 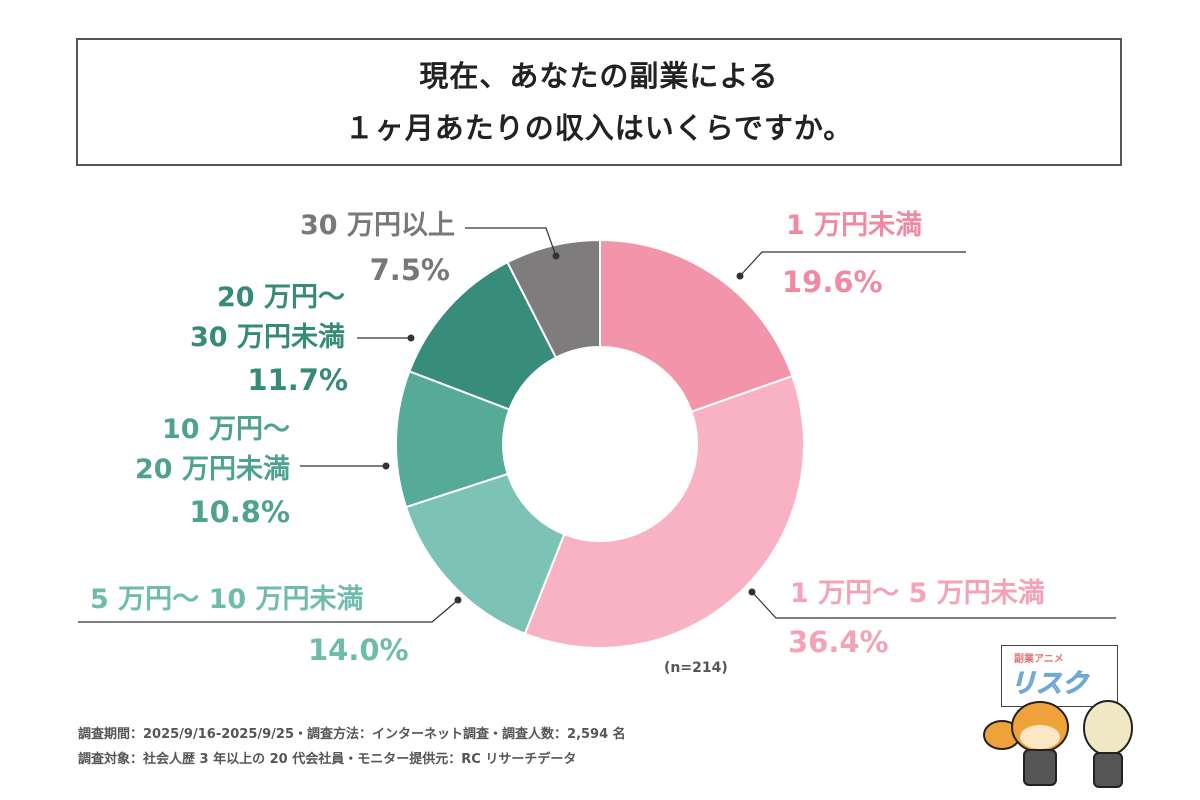 I want to click on category-label-line: 1 万円未満, so click(x=854, y=225).